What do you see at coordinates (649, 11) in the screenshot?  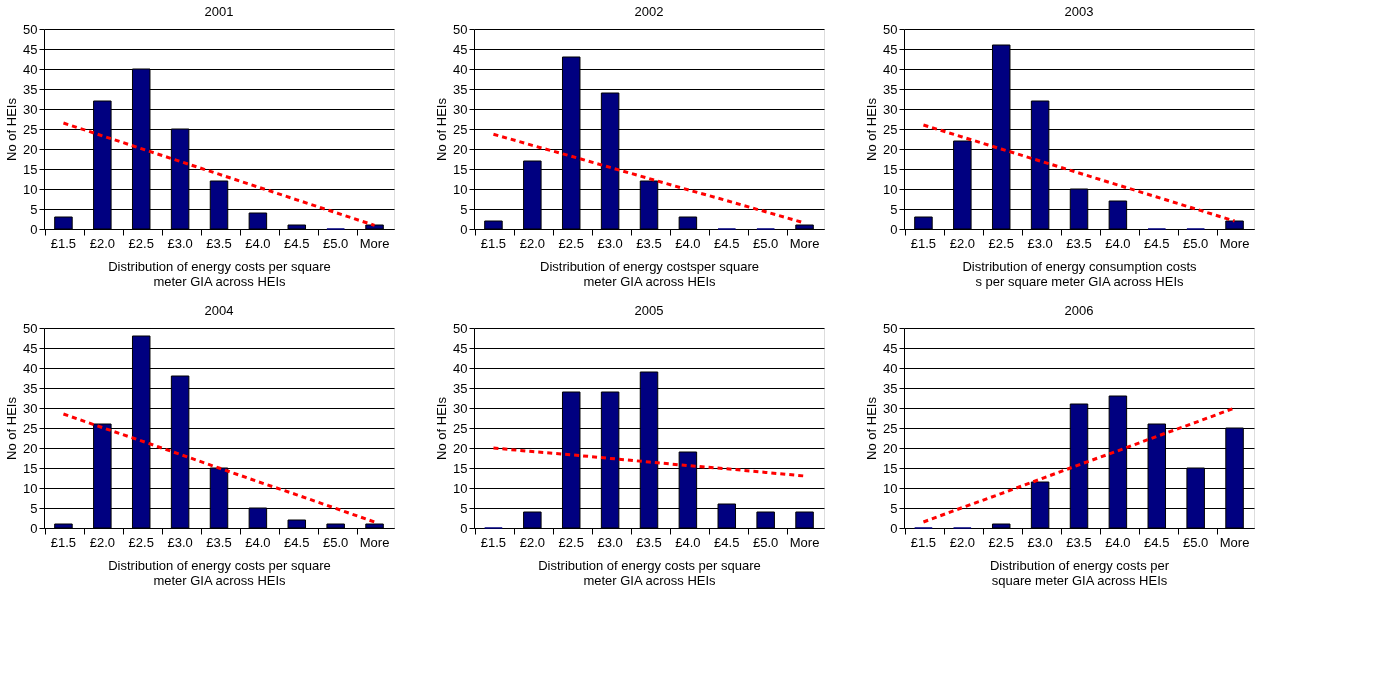 I see `chart-title: 2002` at bounding box center [649, 11].